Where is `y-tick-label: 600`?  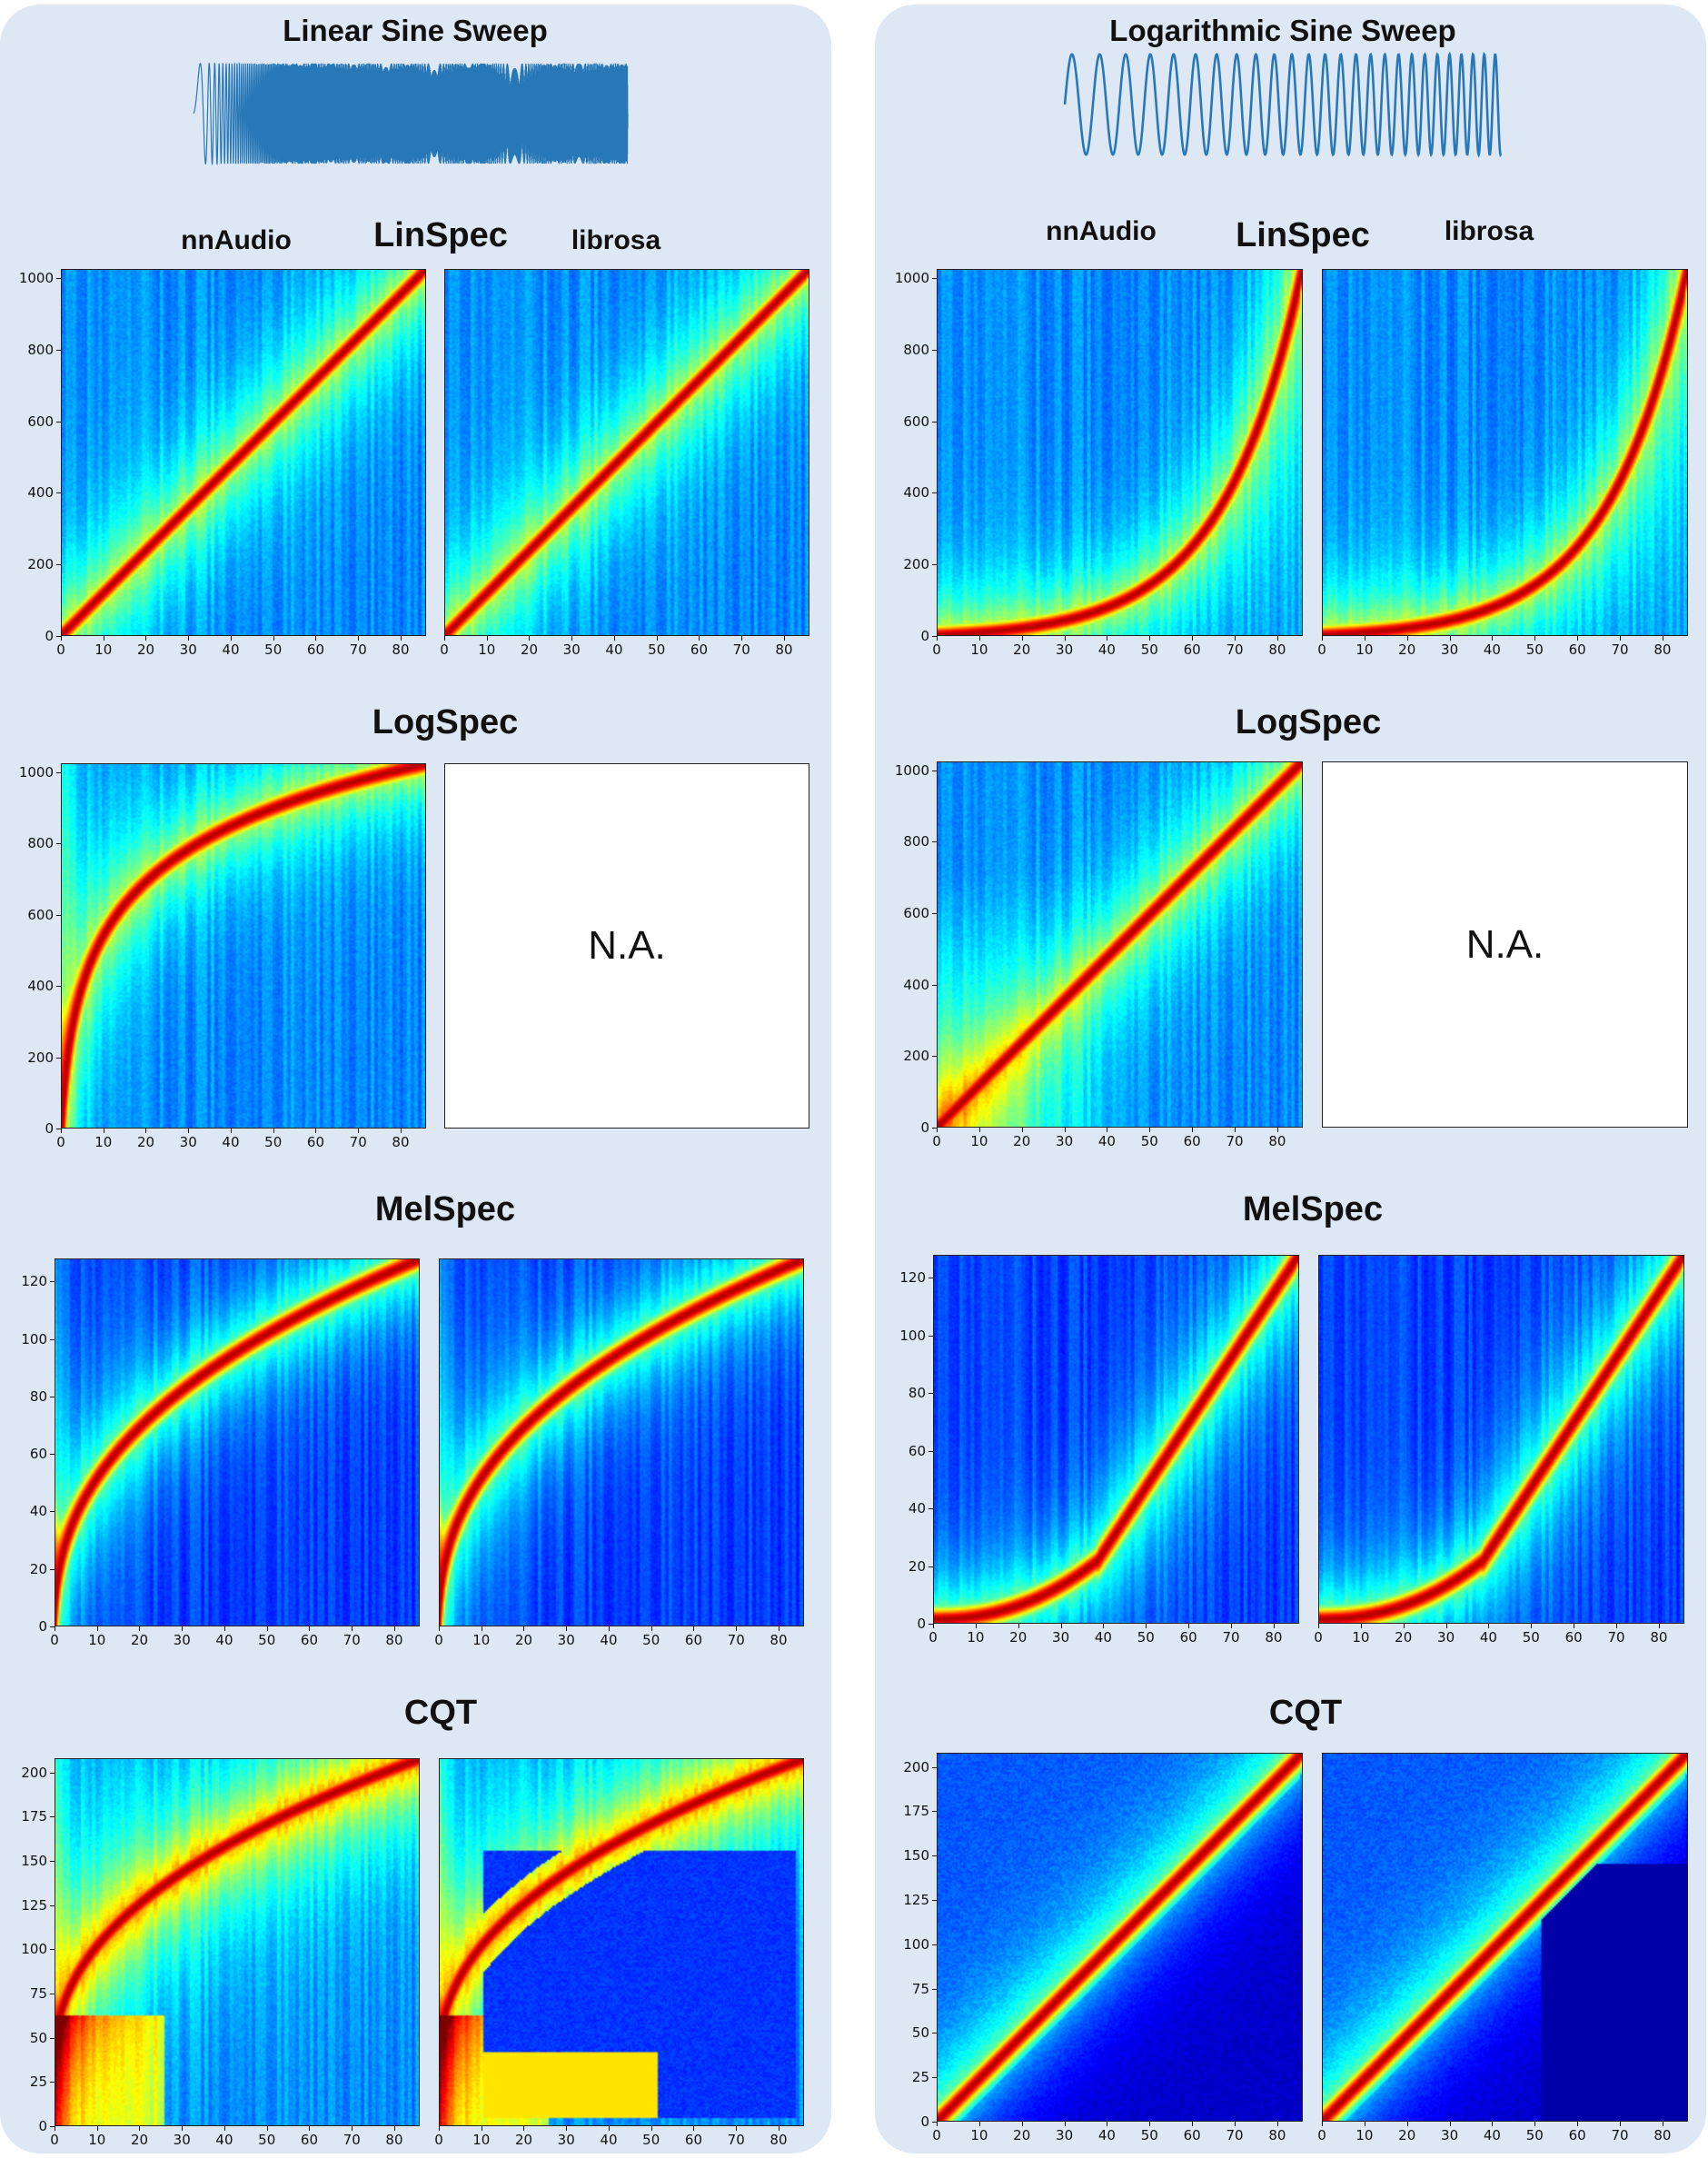
y-tick-label: 600 is located at coordinates (40, 915).